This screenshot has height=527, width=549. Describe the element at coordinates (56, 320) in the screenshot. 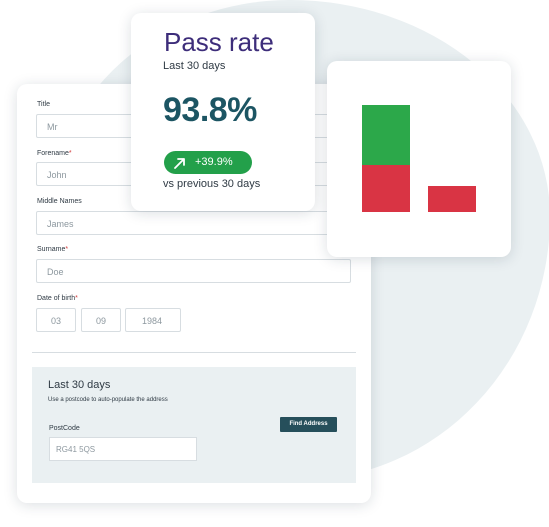

I see `dob-day-input: 03` at that location.